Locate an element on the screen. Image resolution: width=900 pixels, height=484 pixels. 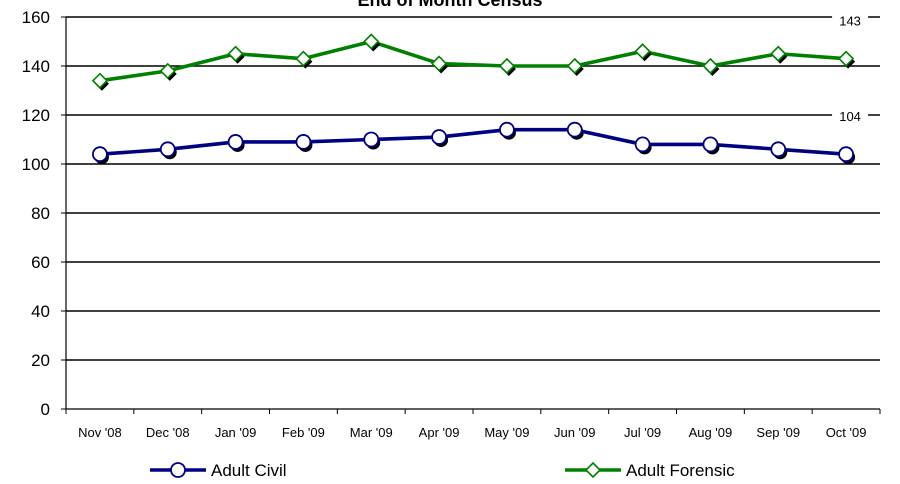
y-tick-label-100: 100 is located at coordinates (36, 164).